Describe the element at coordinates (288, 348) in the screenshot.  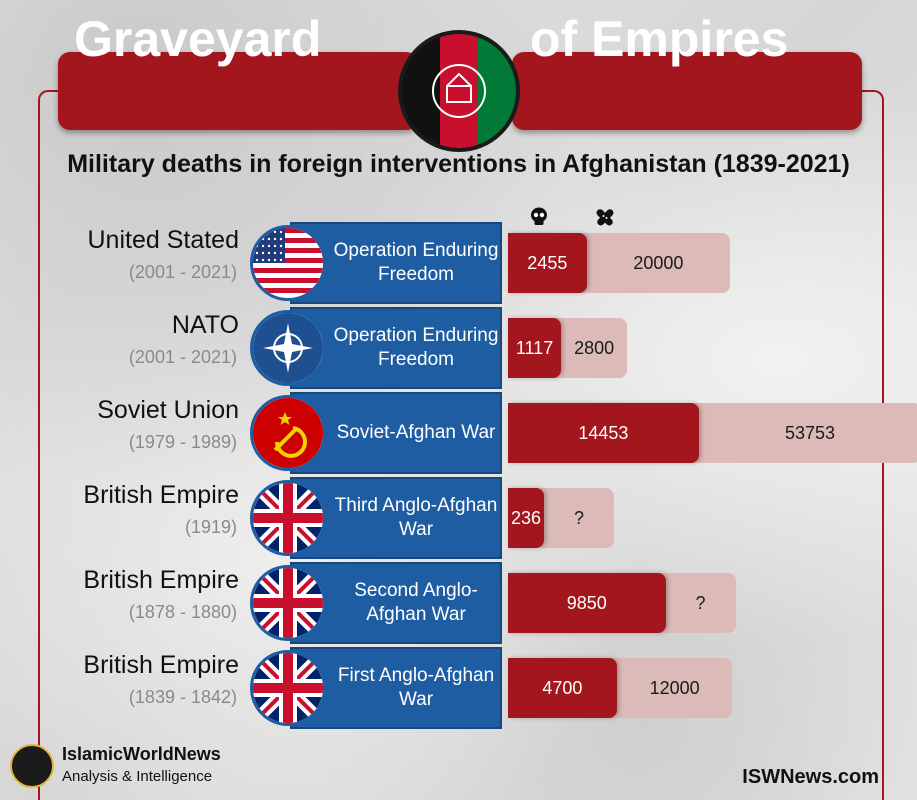
I see `nato-flag-icon` at that location.